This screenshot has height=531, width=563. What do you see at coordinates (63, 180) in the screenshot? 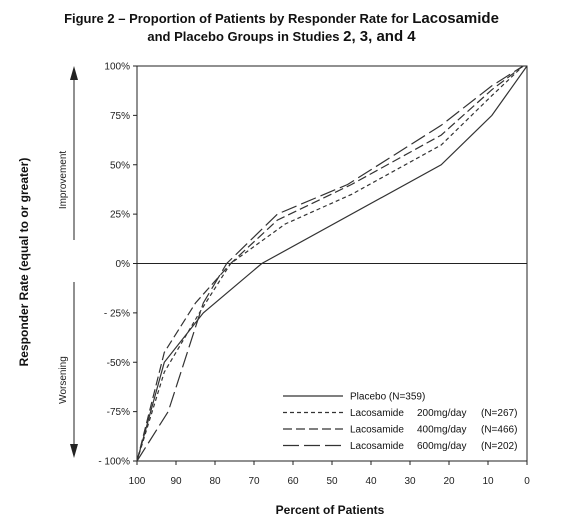
I see `improvement-label: Improvement` at bounding box center [63, 180].